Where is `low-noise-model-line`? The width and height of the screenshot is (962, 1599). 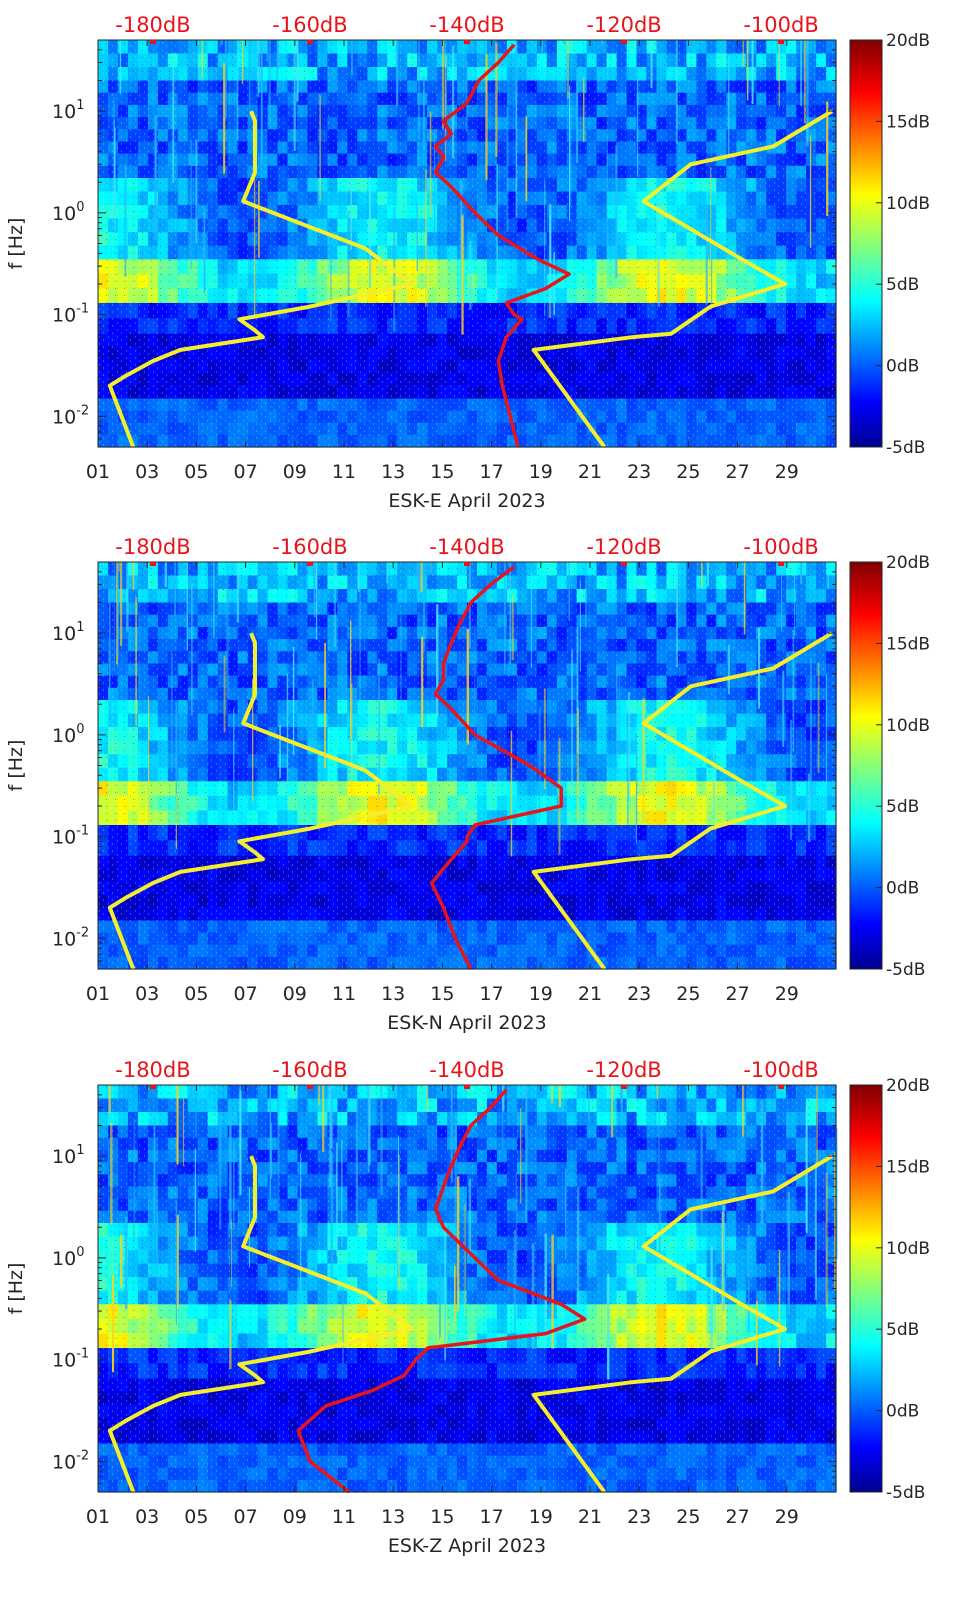
low-noise-model-line is located at coordinates (260, 279).